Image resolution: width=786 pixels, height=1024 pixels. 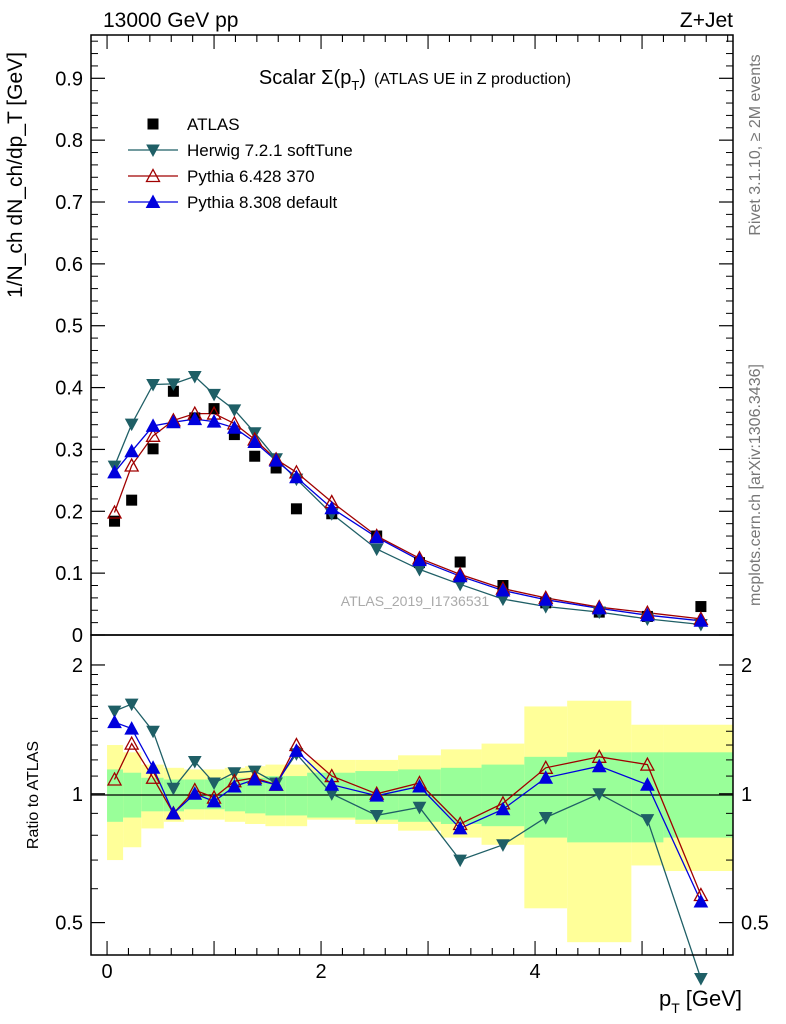 What do you see at coordinates (69, 327) in the screenshot?
I see `main-y-tick-label: 0.5` at bounding box center [69, 327].